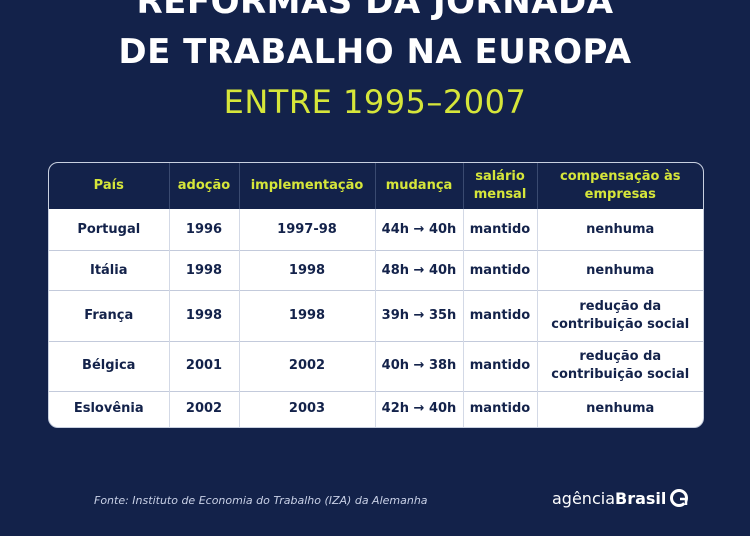 The image size is (750, 536). What do you see at coordinates (679, 498) in the screenshot?
I see `agencia-brasil-logo-icon` at bounding box center [679, 498].